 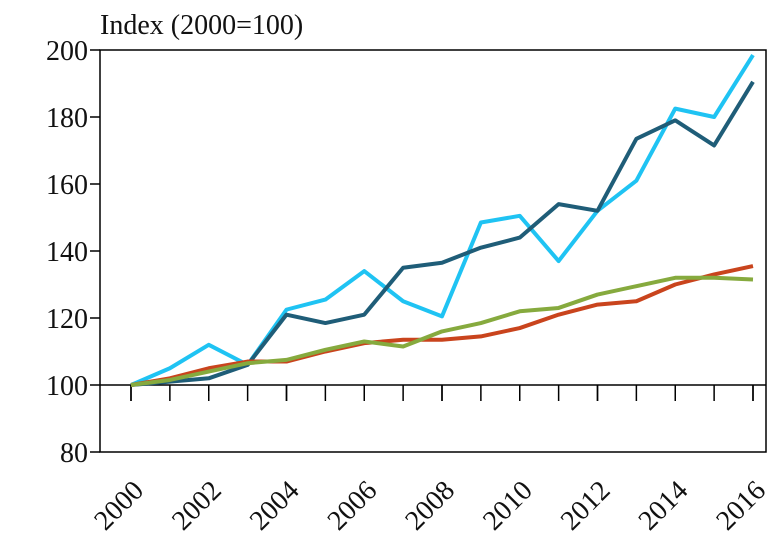 I want to click on y-tick-label: 140, so click(x=67, y=252).